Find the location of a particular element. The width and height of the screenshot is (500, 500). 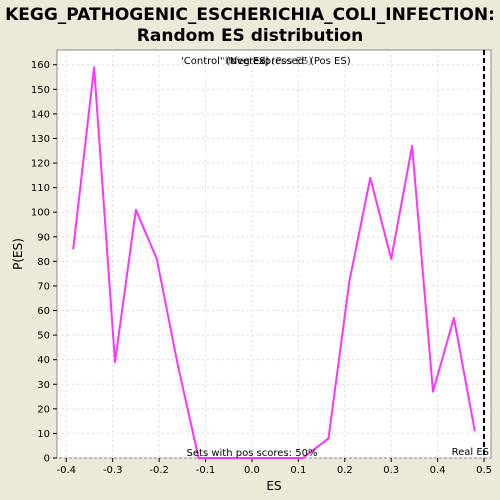

x-tick-label: 0.4 is located at coordinates (438, 470).